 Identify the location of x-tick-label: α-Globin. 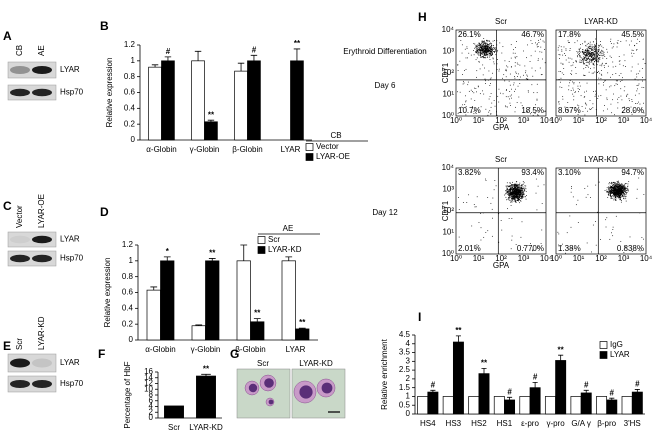
(160, 349).